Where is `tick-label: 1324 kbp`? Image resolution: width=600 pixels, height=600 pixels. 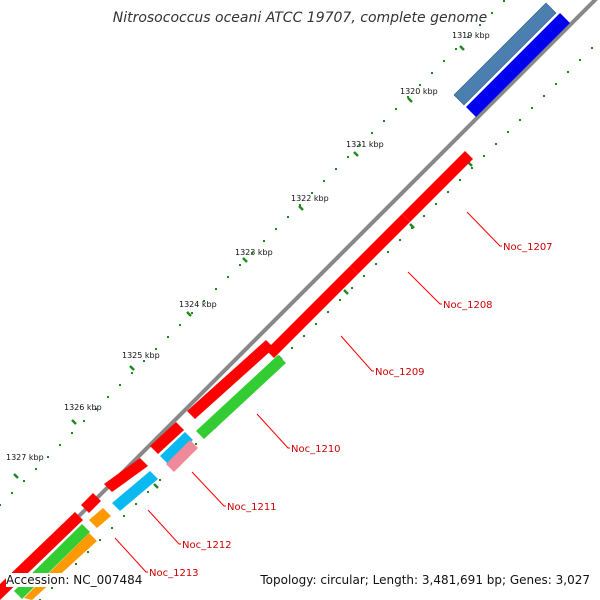
tick-label: 1324 kbp is located at coordinates (198, 304).